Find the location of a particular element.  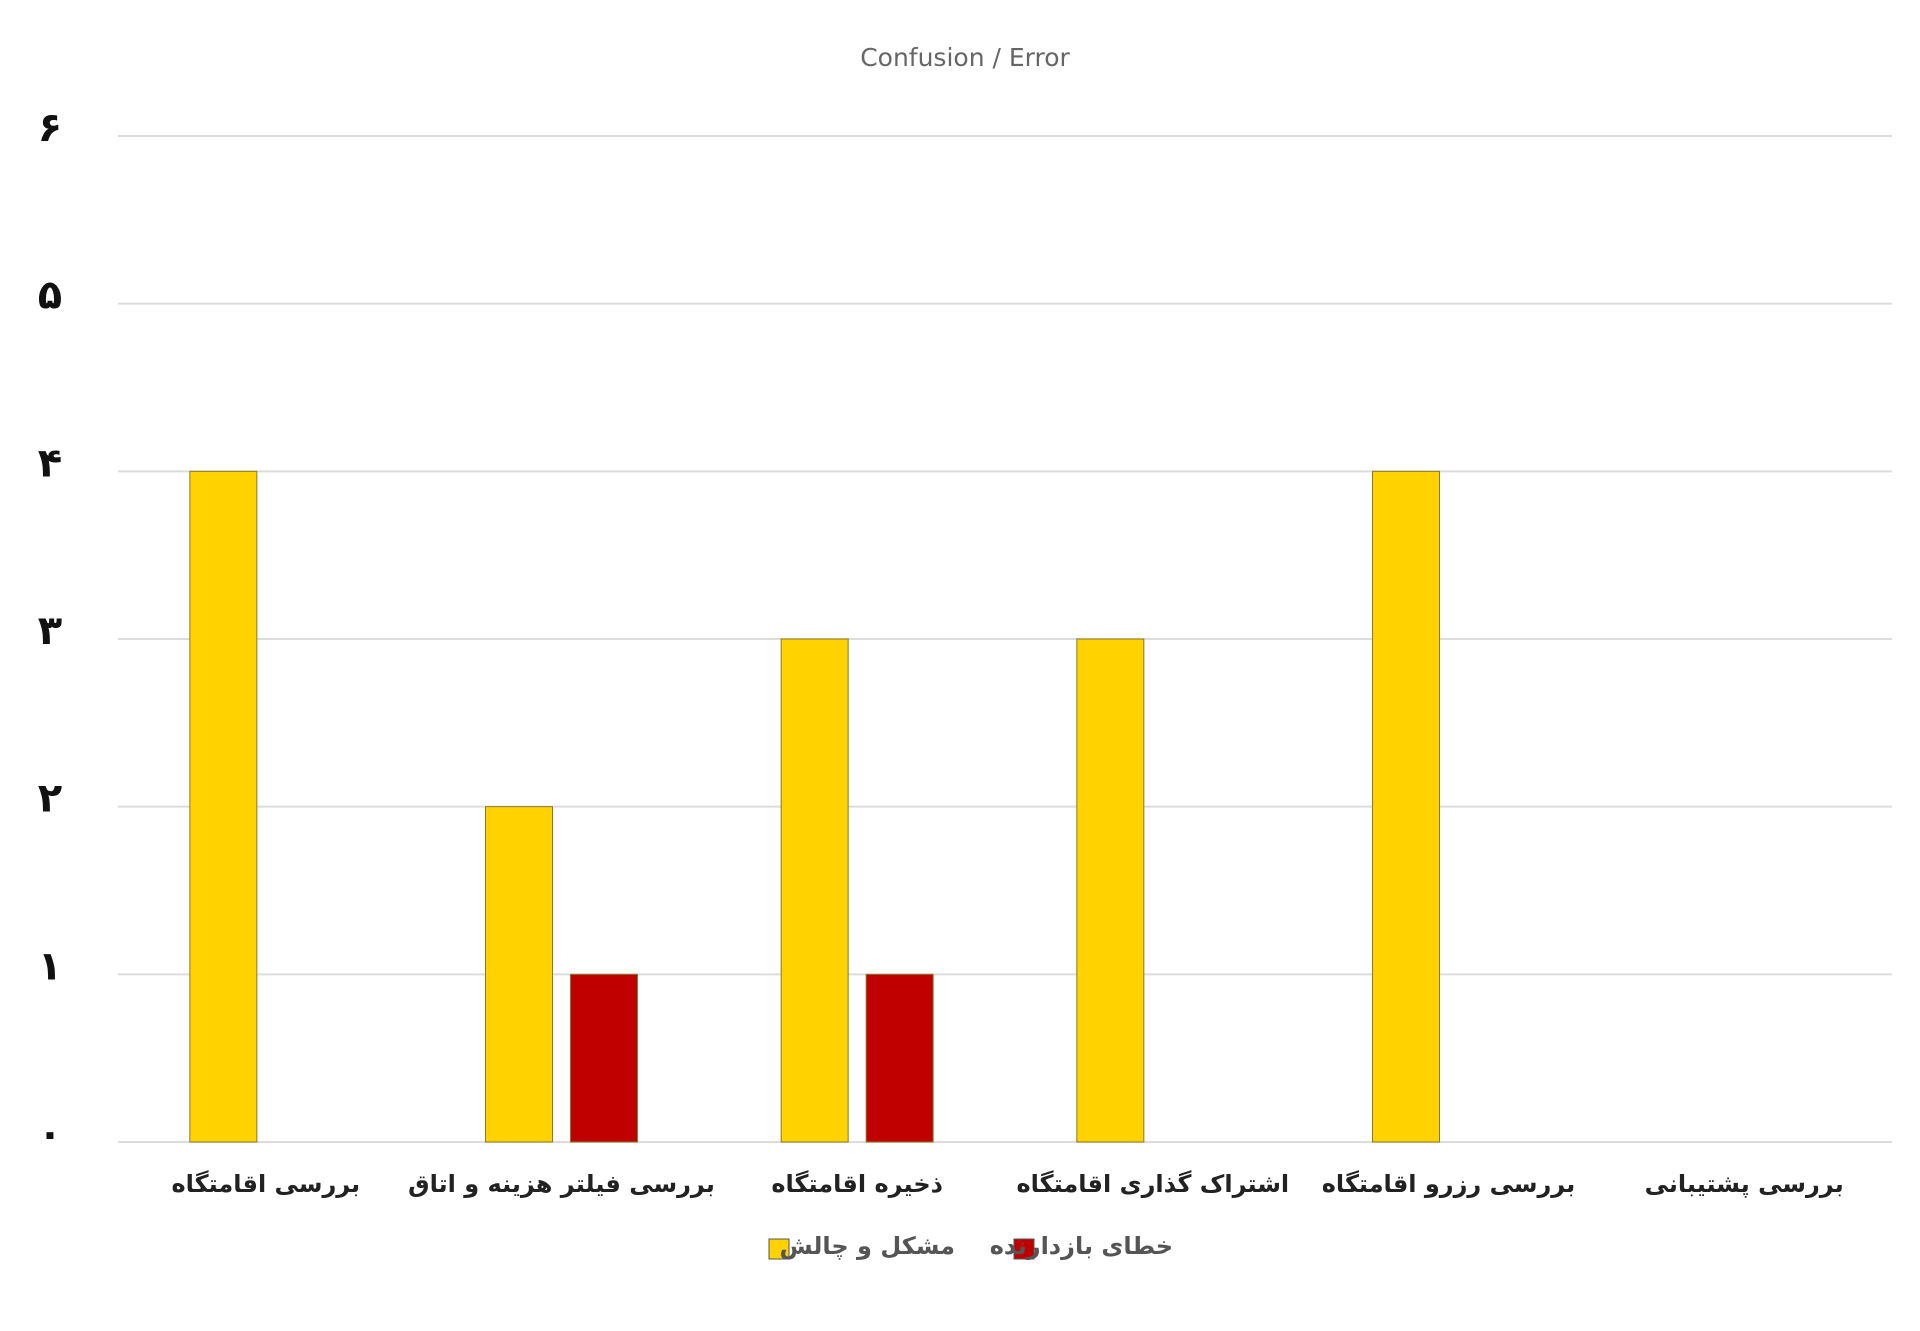

y-tick-label: ۲ is located at coordinates (50, 799).